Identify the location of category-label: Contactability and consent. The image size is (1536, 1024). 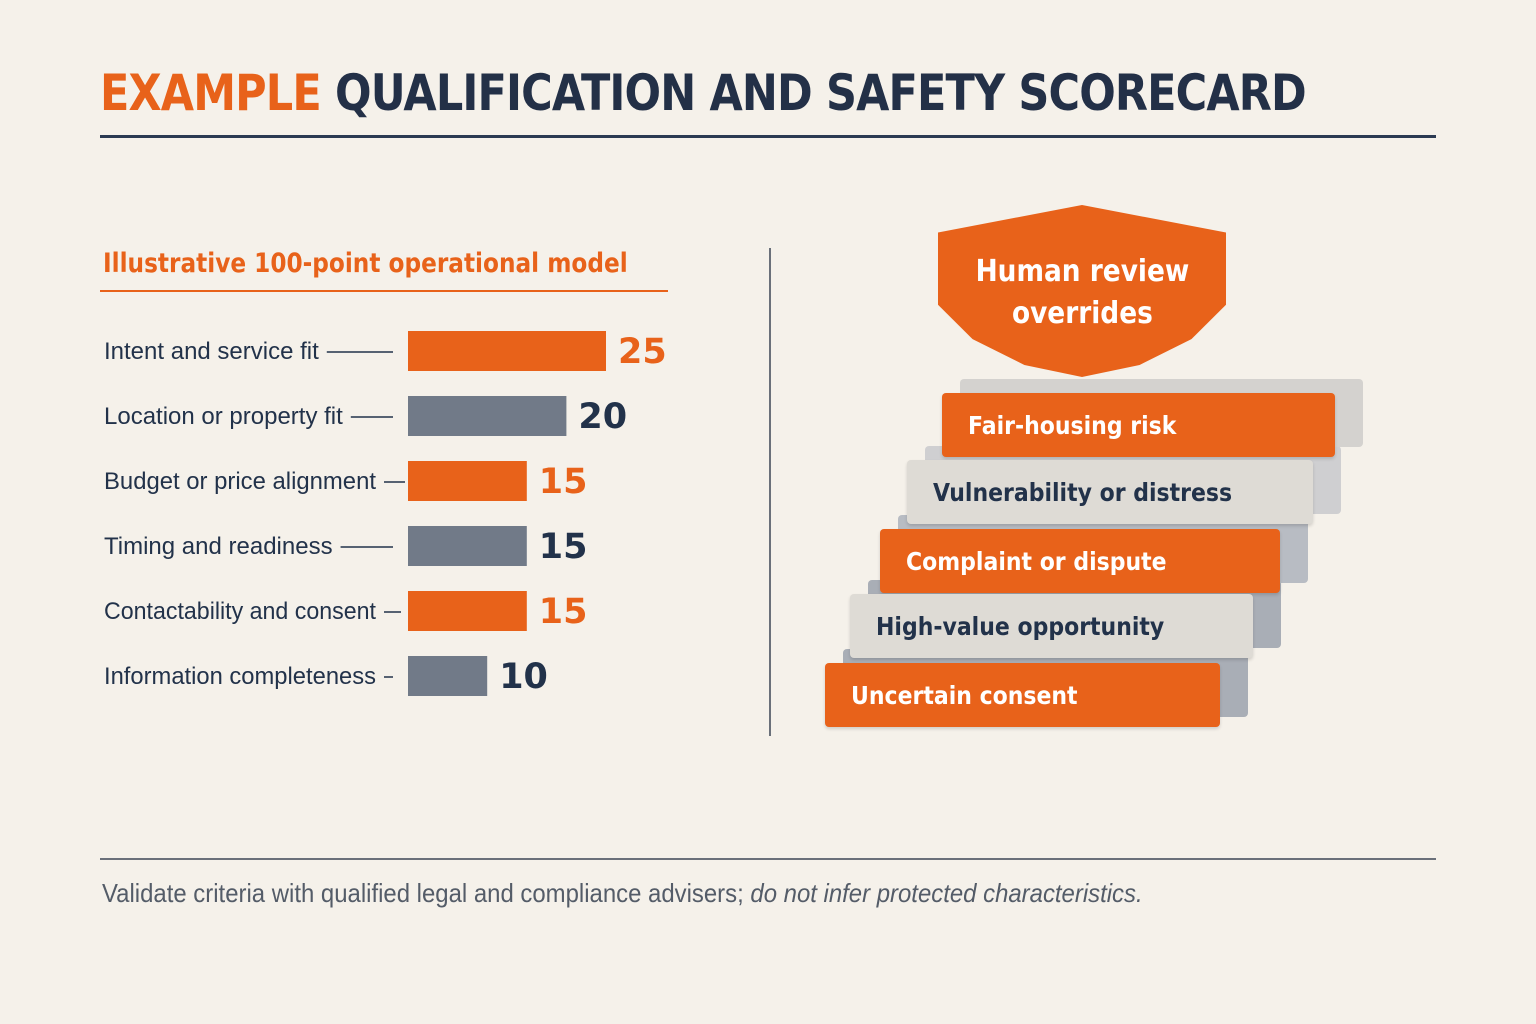
(240, 611).